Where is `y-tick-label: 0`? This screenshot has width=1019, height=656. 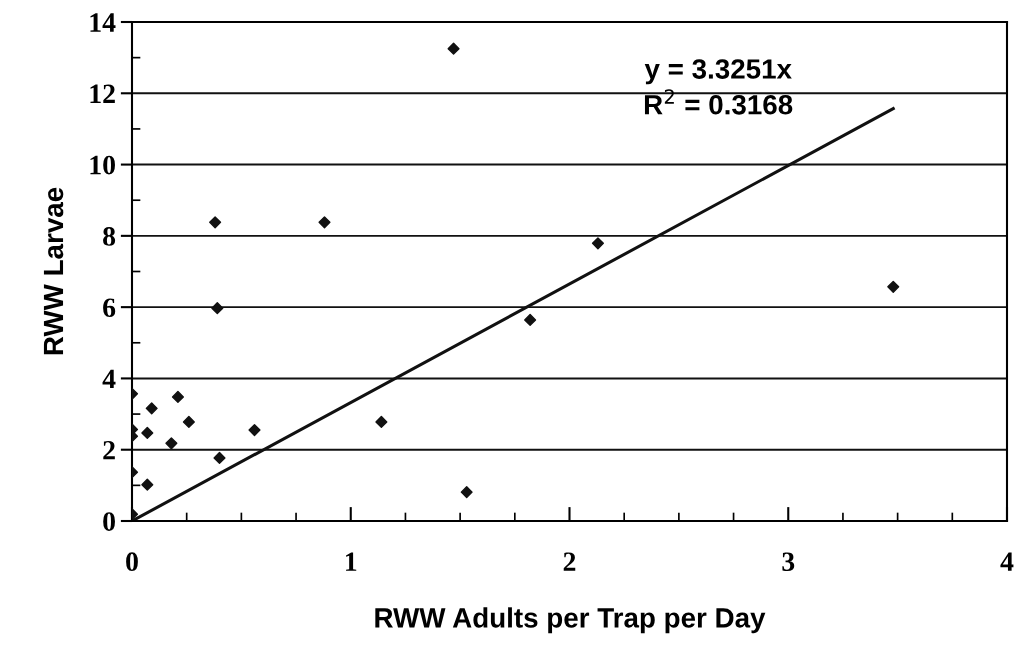 y-tick-label: 0 is located at coordinates (109, 521).